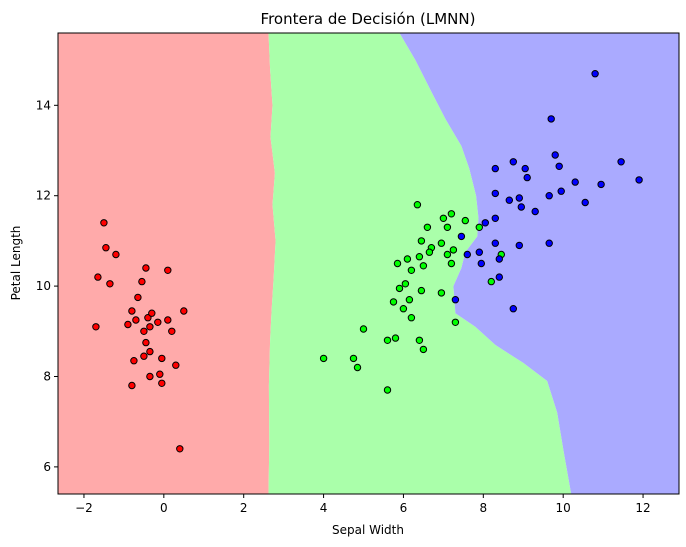 This screenshot has width=686, height=547. What do you see at coordinates (47, 467) in the screenshot?
I see `y-tick-label: 6` at bounding box center [47, 467].